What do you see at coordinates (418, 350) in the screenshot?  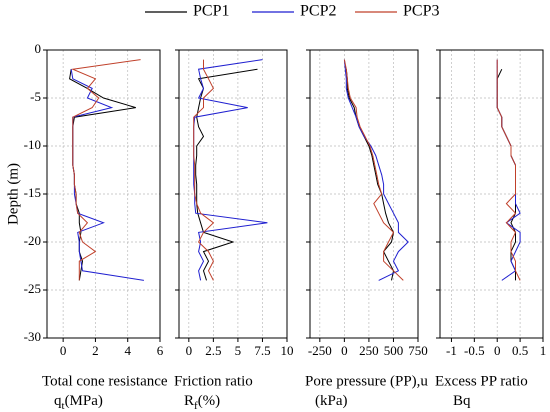 I see `x-tick-label: 750` at bounding box center [418, 350].